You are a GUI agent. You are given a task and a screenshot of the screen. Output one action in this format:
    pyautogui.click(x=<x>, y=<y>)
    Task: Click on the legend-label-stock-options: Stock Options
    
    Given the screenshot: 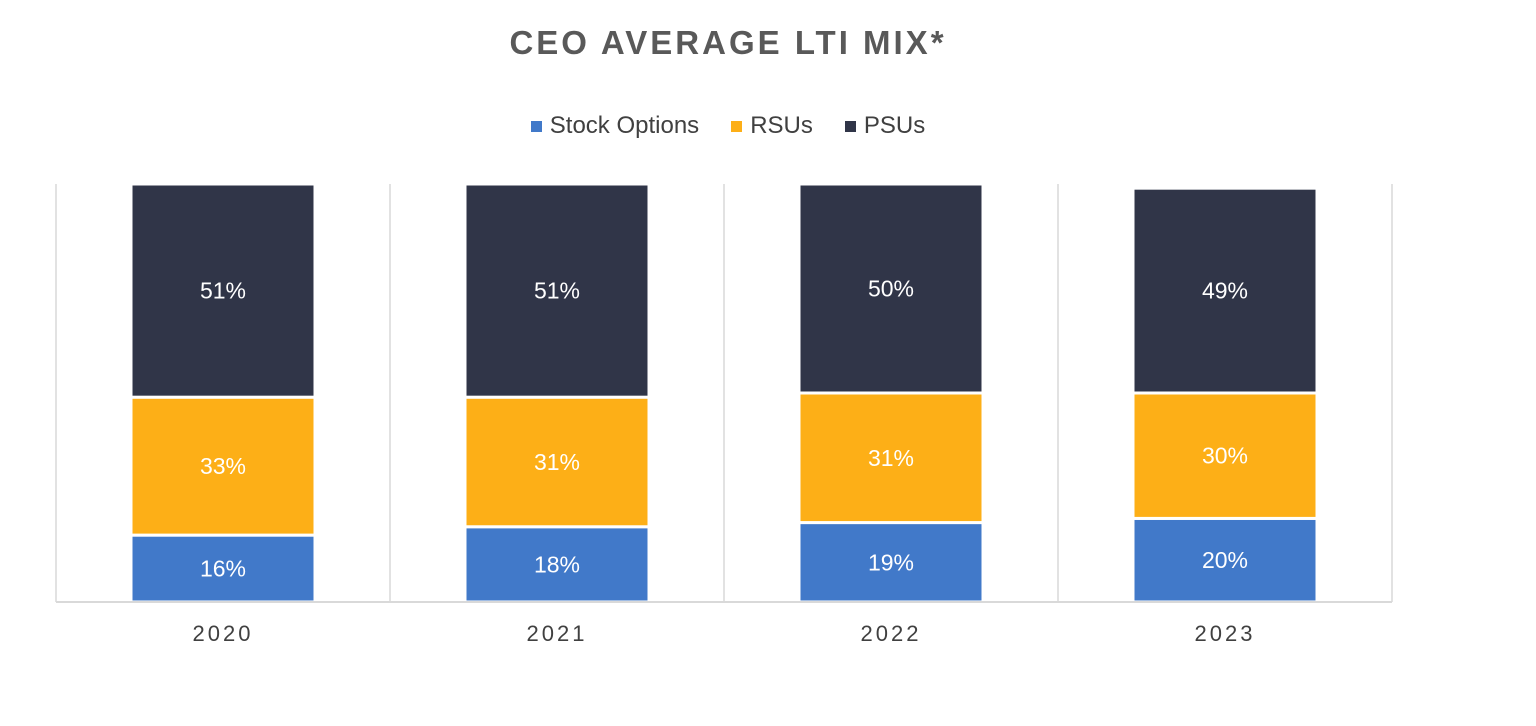 What is the action you would take?
    pyautogui.click(x=624, y=125)
    